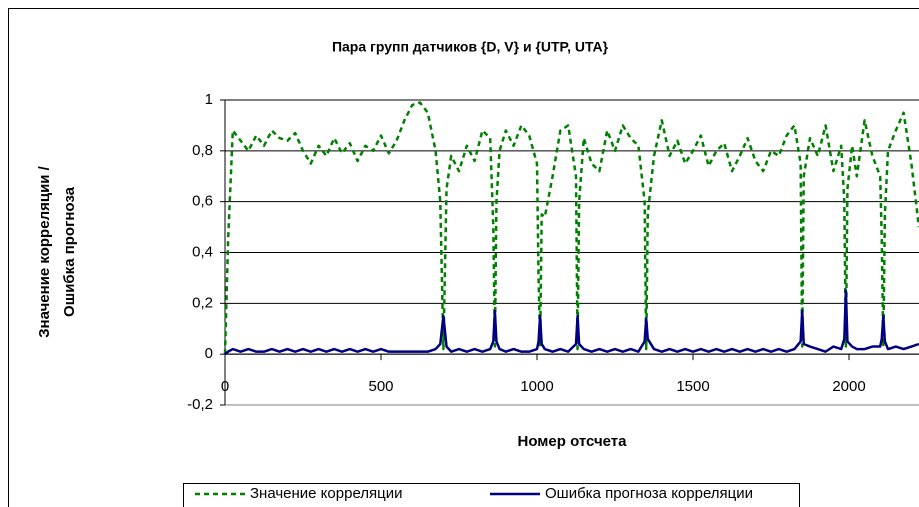  I want to click on y-tick-label: 0,6, so click(202, 201).